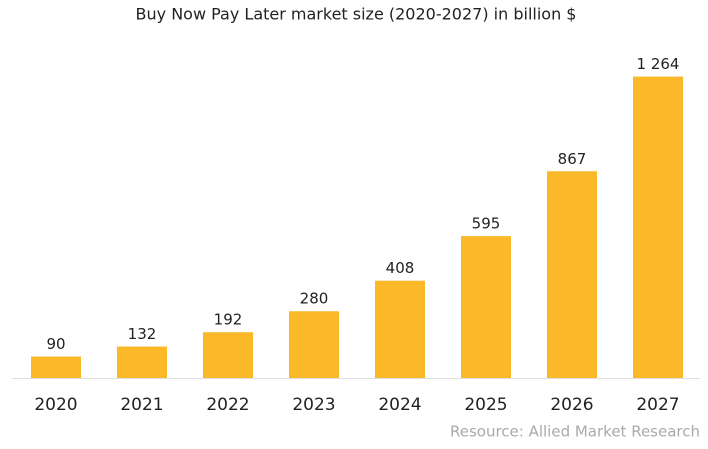 Image resolution: width=708 pixels, height=449 pixels. What do you see at coordinates (399, 405) in the screenshot?
I see `x-tick-label: 2024` at bounding box center [399, 405].